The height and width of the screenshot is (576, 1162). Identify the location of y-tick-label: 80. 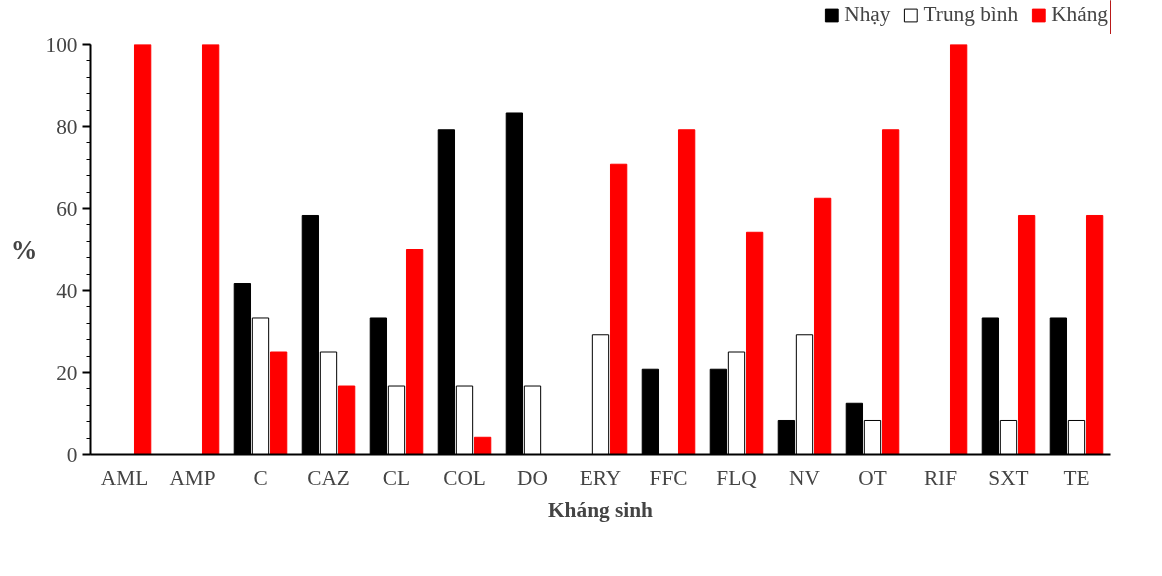
(67, 126).